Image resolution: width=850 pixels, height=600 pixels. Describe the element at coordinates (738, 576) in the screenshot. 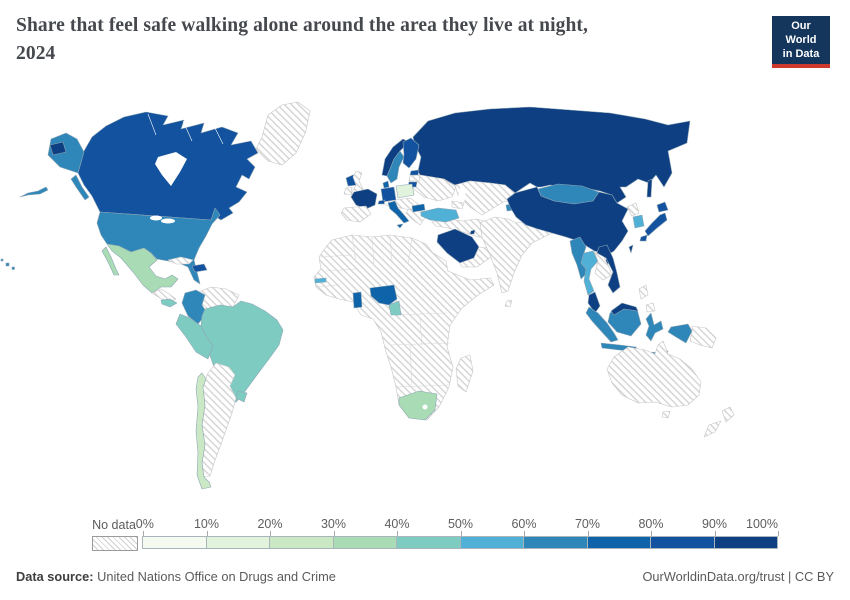

I see `credit-link: OurWorldinData.org/trust | CC BY` at that location.